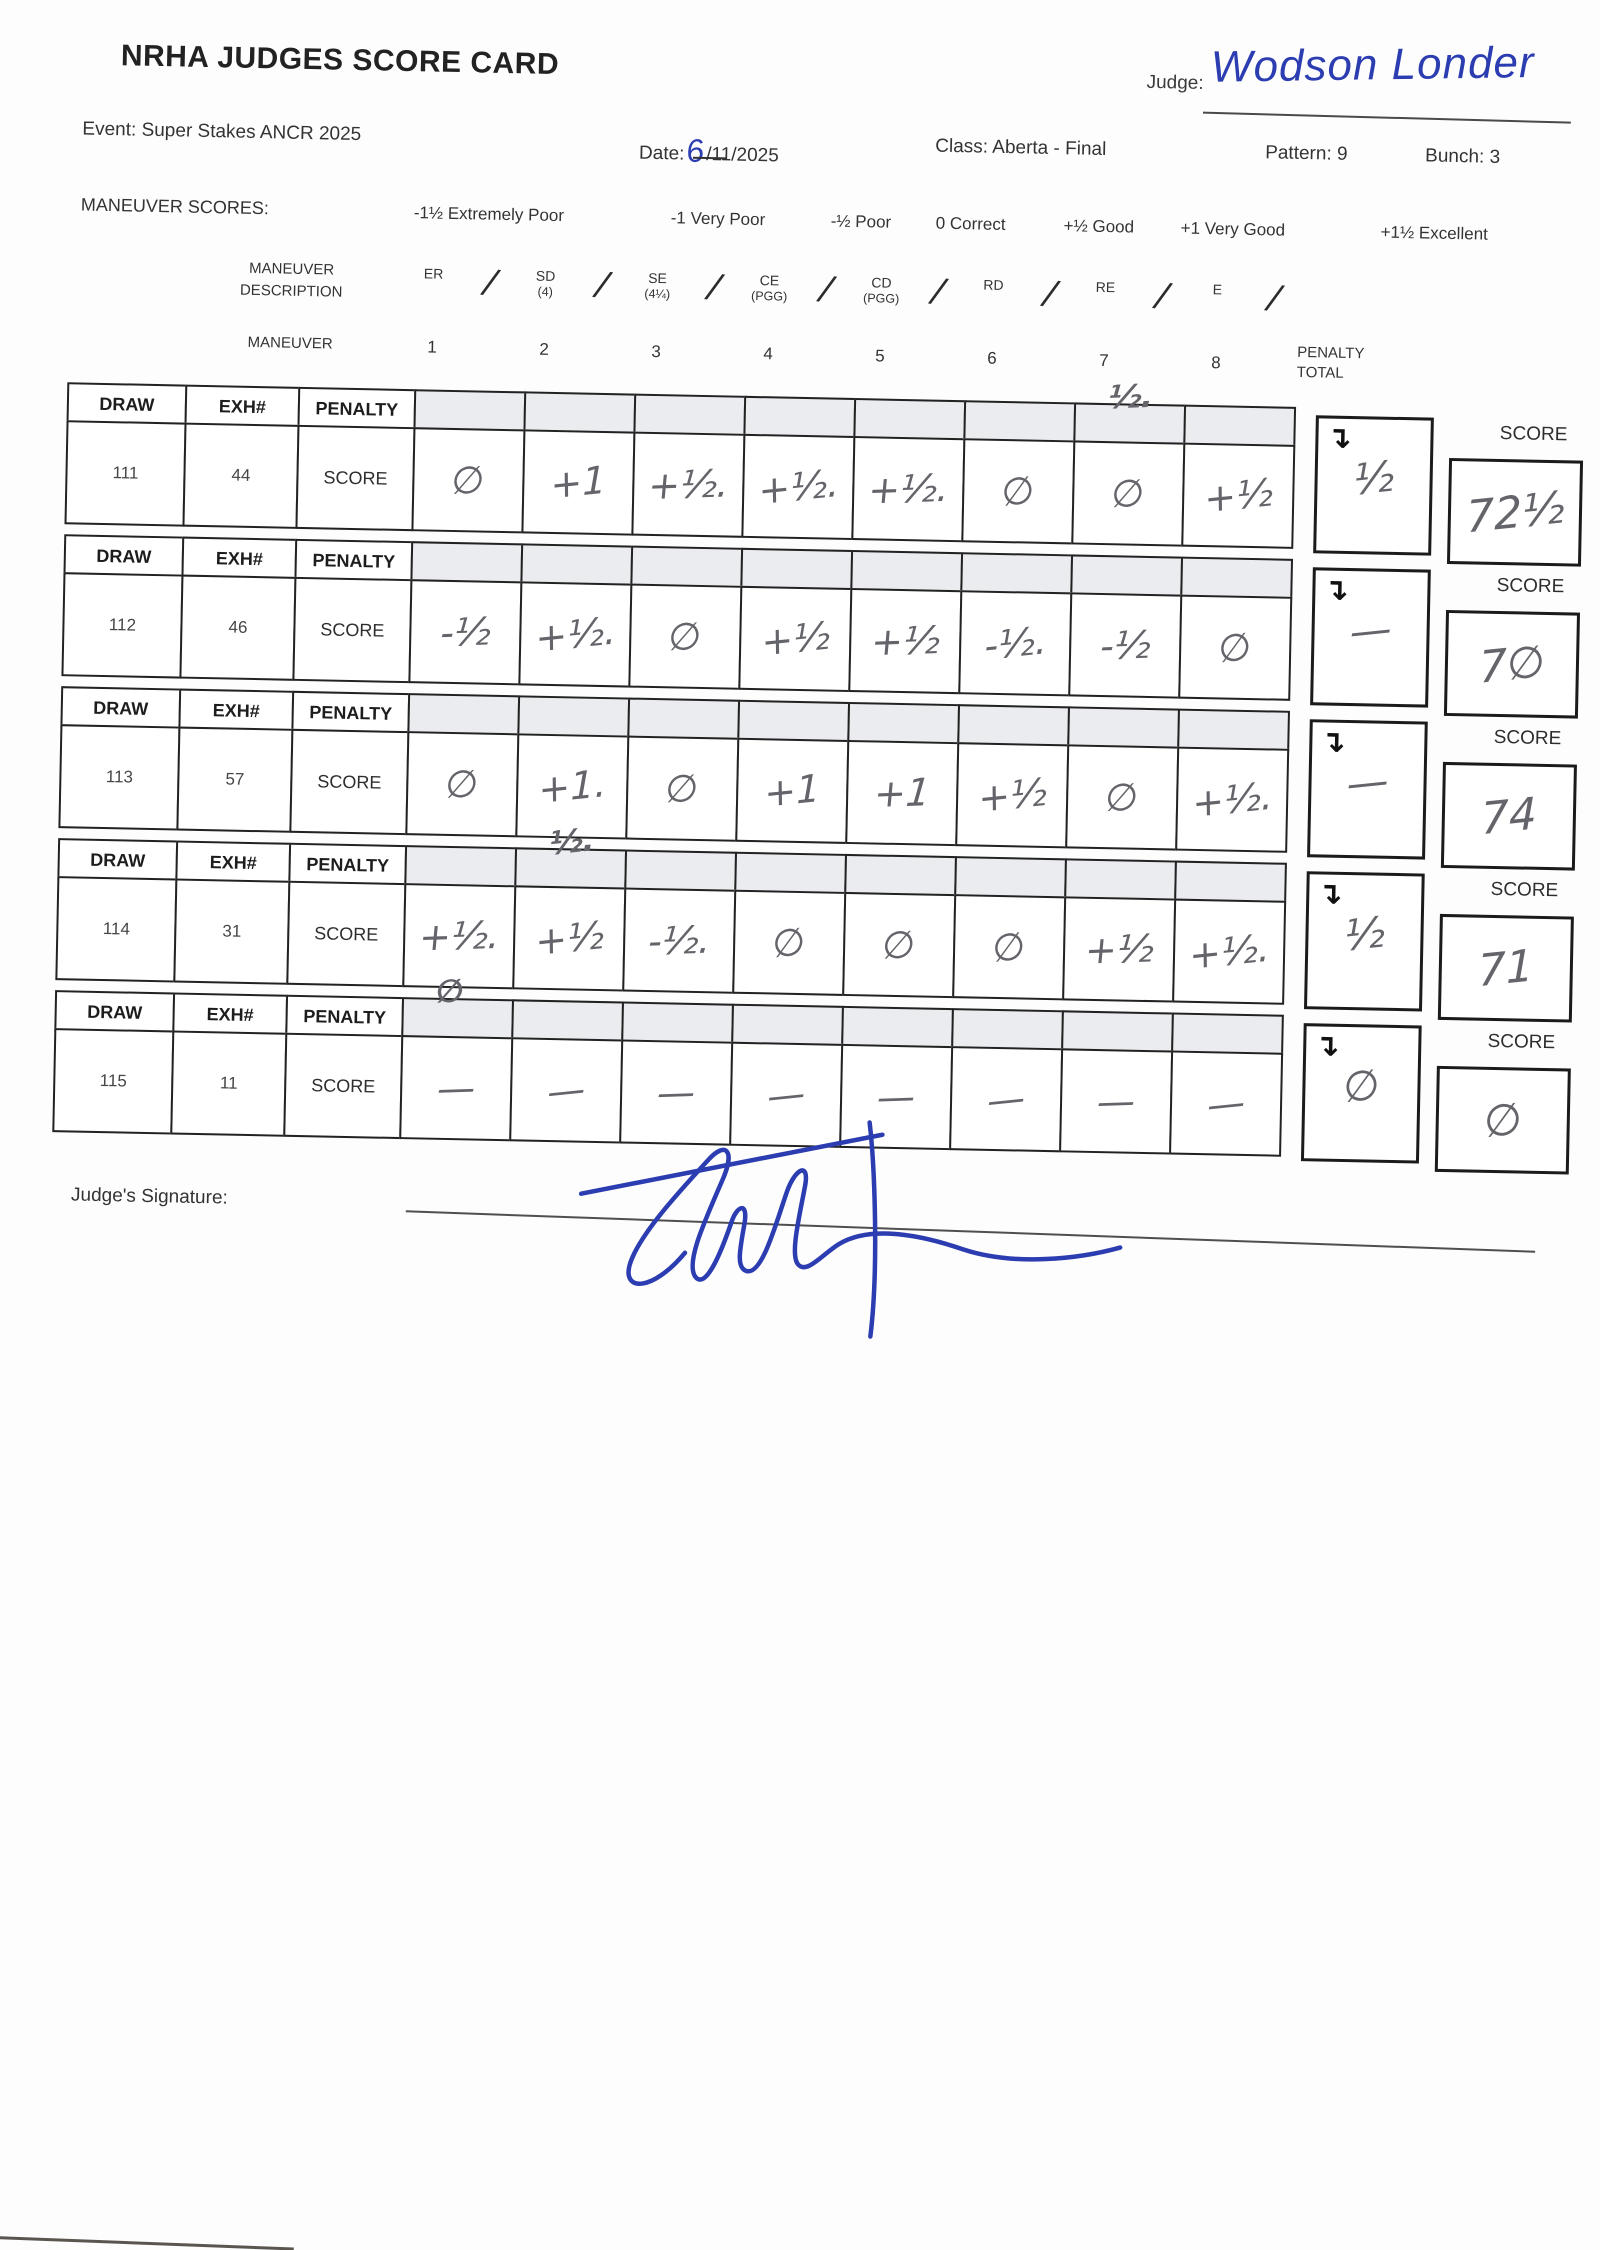 The image size is (1600, 2250). I want to click on final-score-cell: 72½, so click(1515, 512).